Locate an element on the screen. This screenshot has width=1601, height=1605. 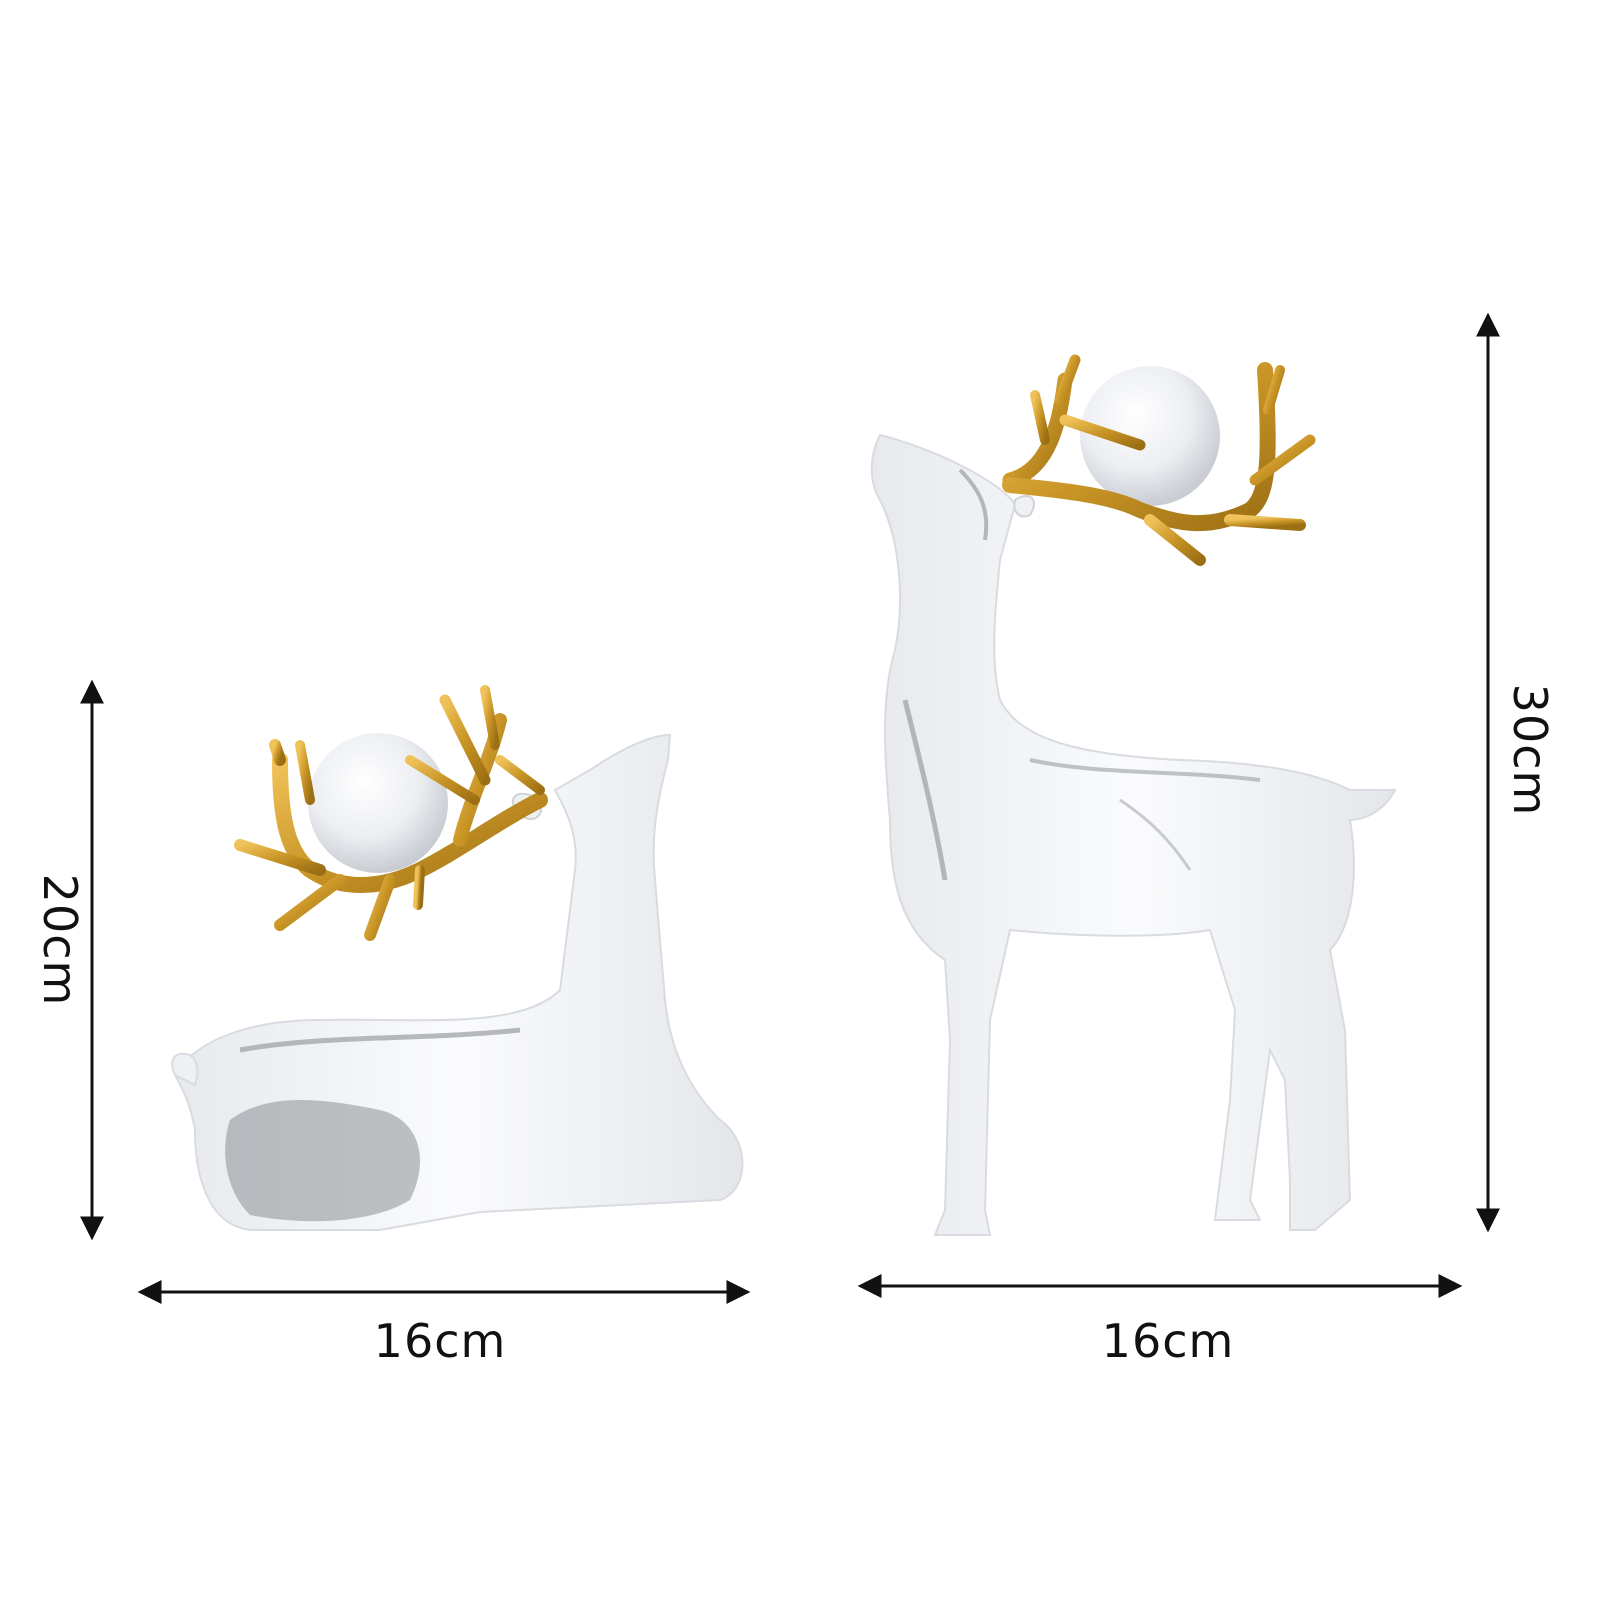
gold-antlers-right is located at coordinates (1159, 460).